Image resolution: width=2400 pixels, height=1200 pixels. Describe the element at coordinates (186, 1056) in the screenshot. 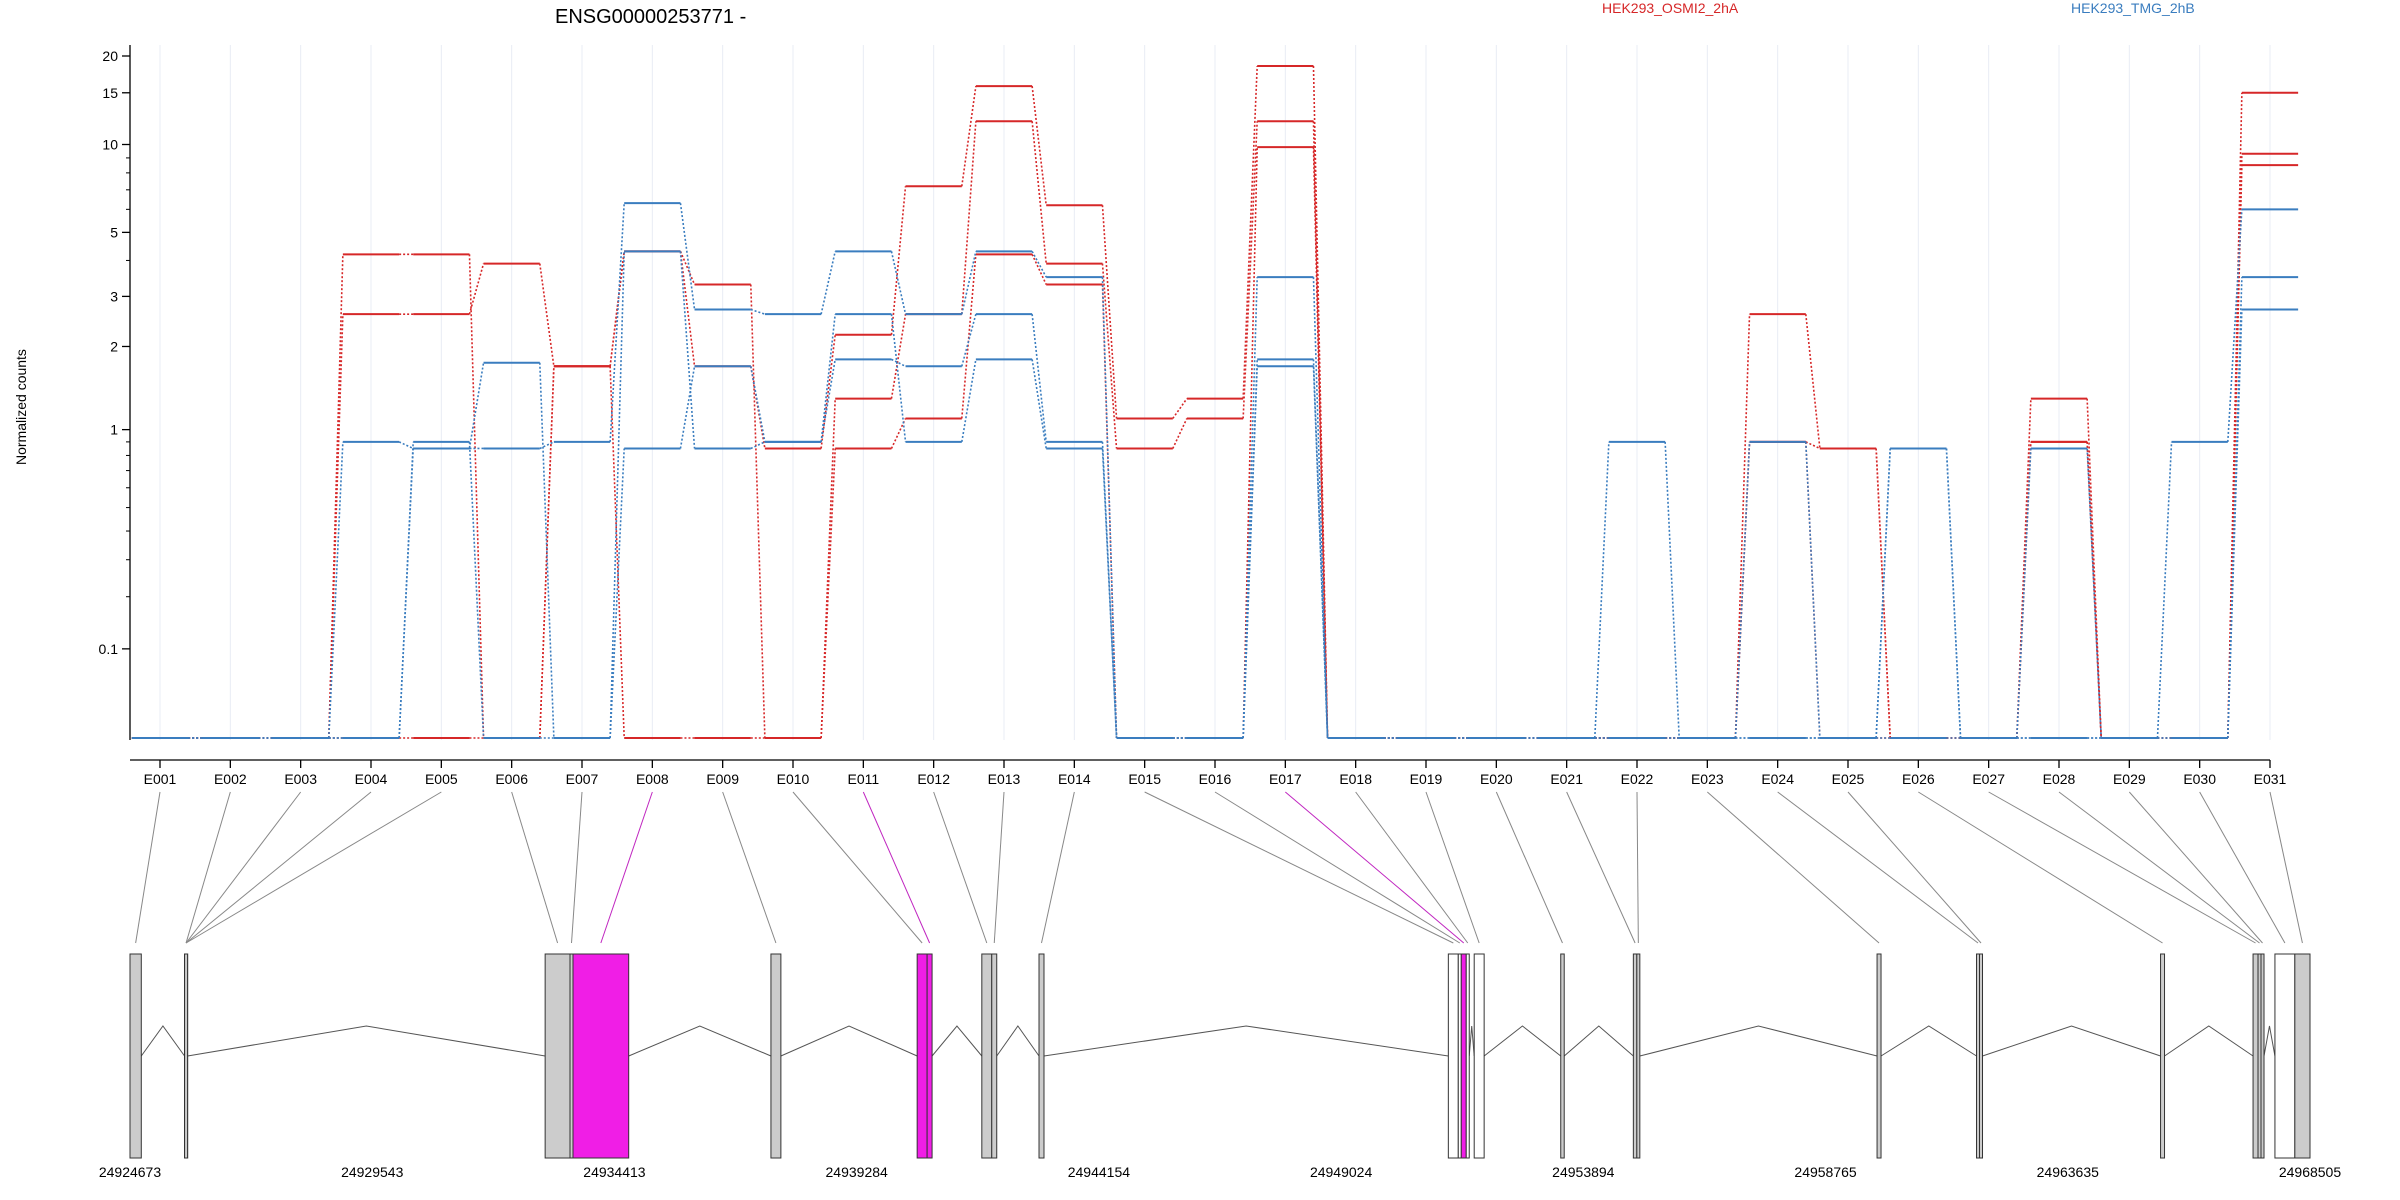

I see `exon-e005` at that location.